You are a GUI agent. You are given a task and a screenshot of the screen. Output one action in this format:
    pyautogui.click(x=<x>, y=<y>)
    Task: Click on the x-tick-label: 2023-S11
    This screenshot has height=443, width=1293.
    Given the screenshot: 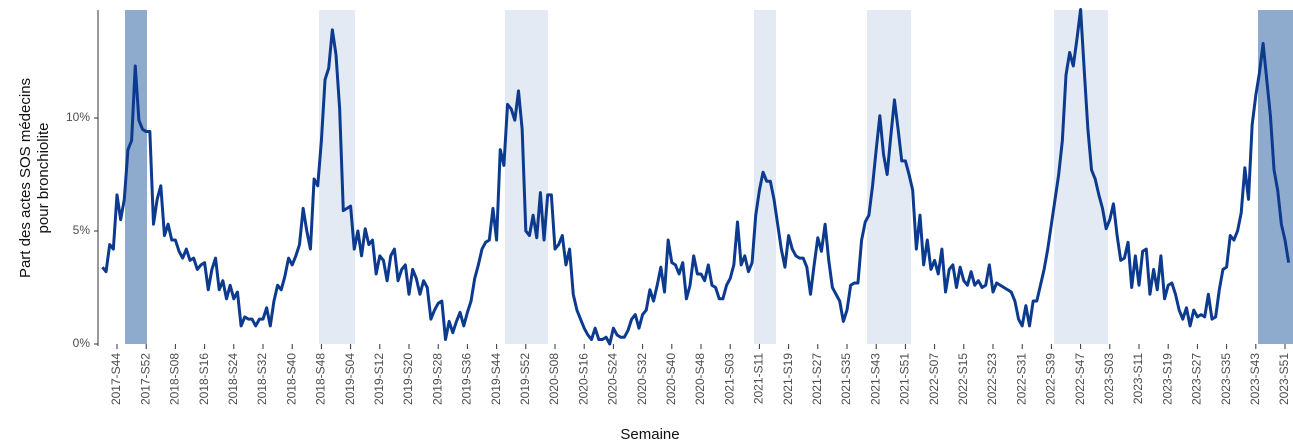 What is the action you would take?
    pyautogui.click(x=1138, y=378)
    